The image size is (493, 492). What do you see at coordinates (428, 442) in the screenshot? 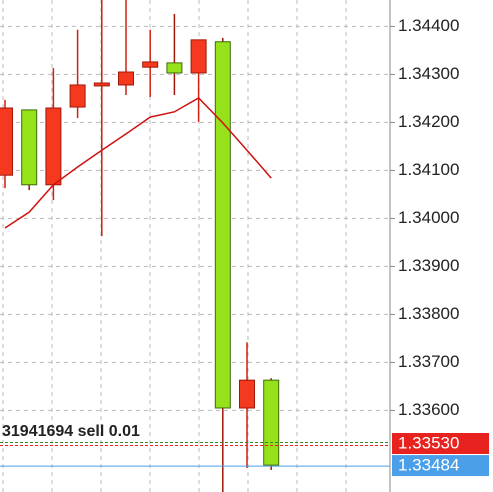
I see `price-label: 1.33530` at bounding box center [428, 442].